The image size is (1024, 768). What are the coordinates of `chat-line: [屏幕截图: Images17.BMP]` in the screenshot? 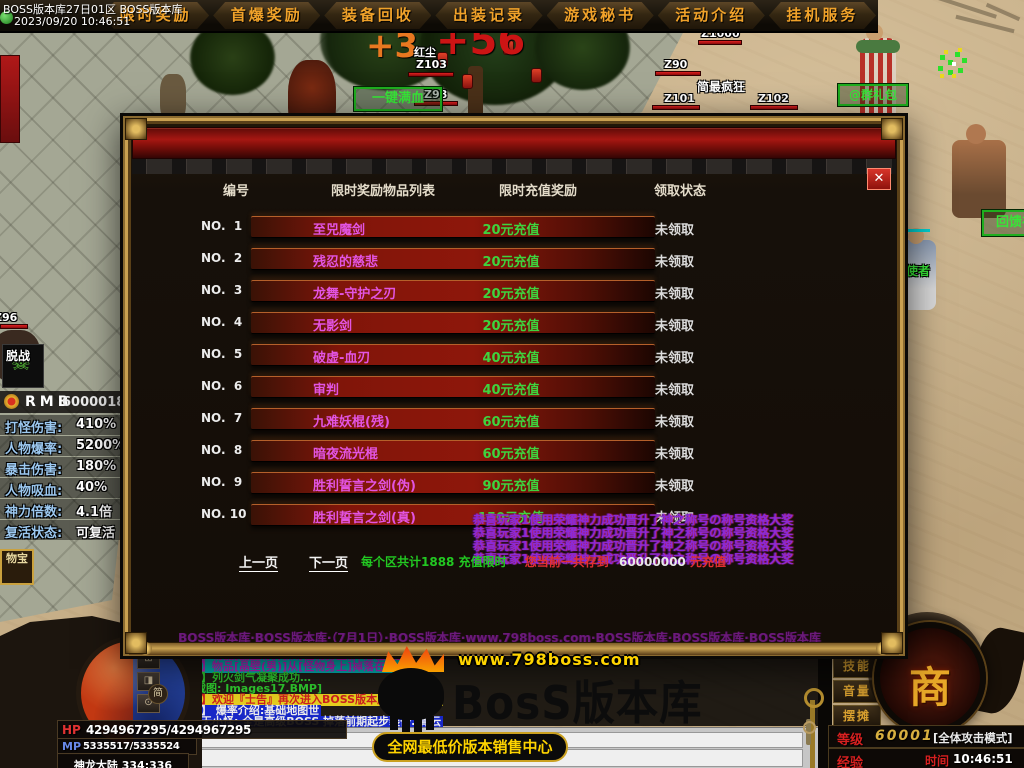 It's located at (245, 688).